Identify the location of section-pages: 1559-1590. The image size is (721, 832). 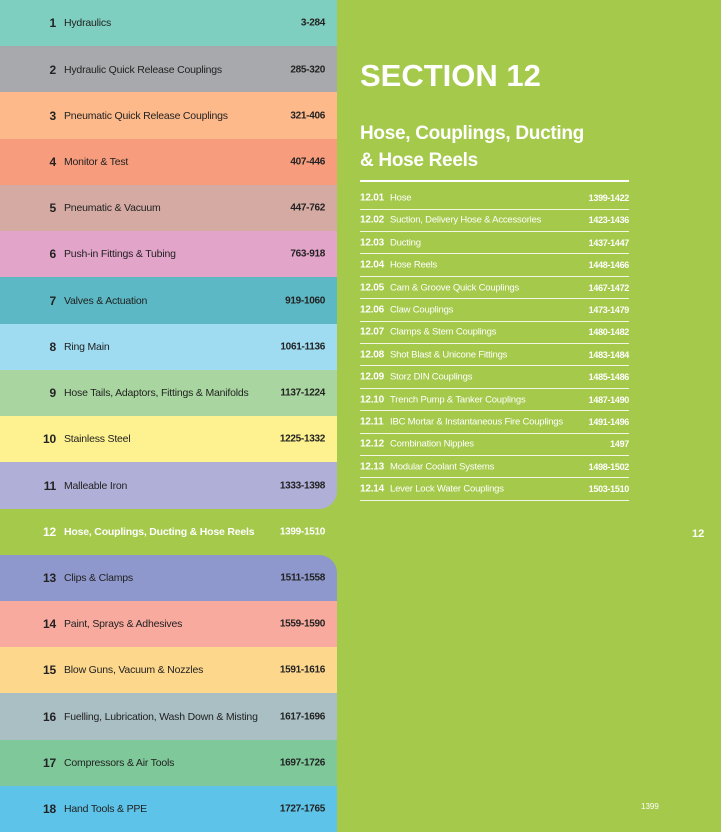
(302, 624).